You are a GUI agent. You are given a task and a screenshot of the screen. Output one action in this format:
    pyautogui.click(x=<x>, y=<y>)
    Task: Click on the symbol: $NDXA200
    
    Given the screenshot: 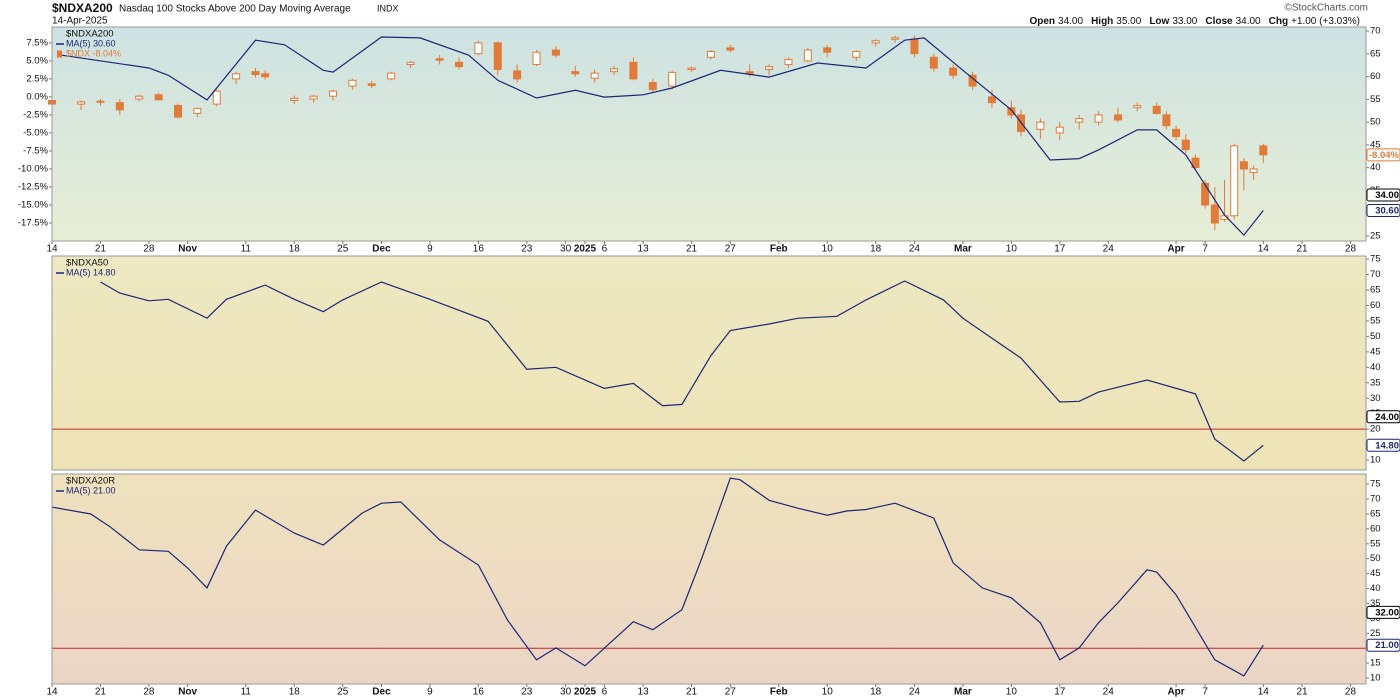 What is the action you would take?
    pyautogui.click(x=82, y=8)
    